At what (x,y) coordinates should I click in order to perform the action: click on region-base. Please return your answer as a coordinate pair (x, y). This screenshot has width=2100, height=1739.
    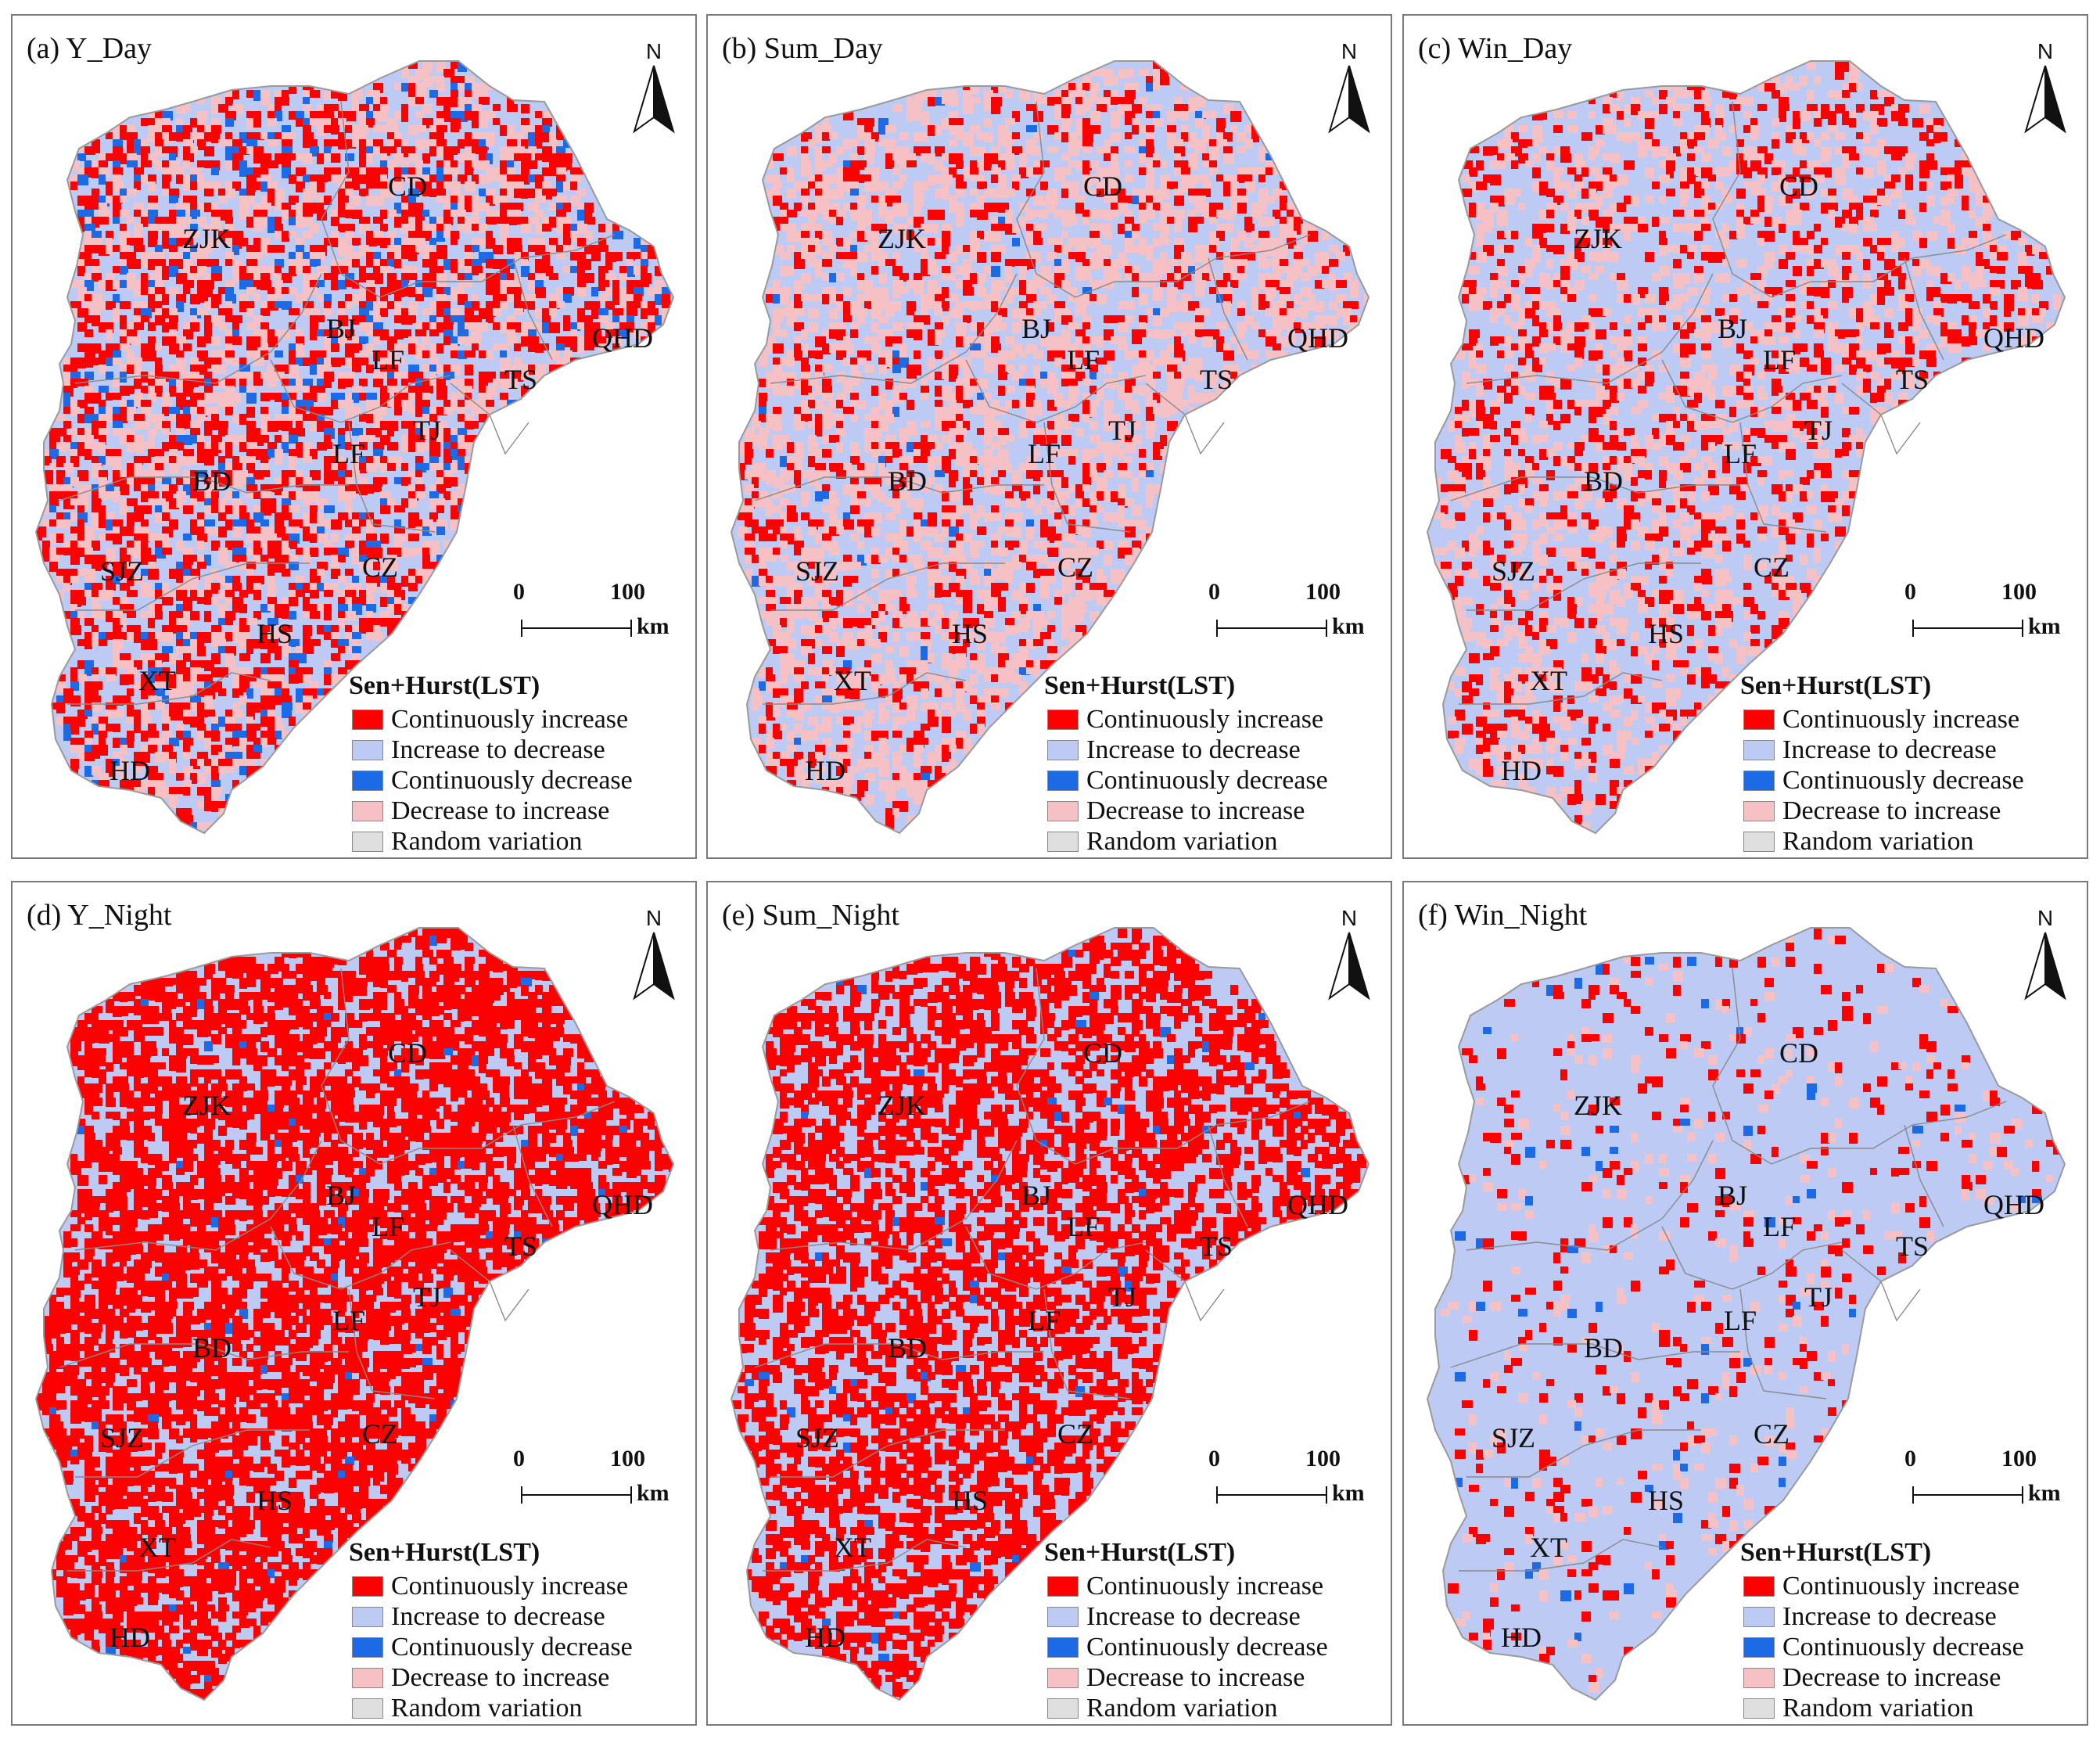
    Looking at the image, I should click on (1746, 1314).